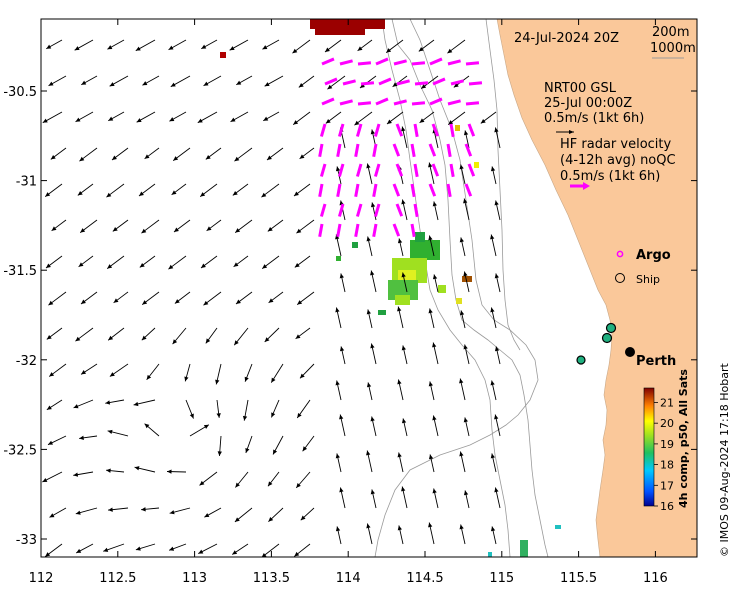 This screenshot has height=592, width=740. Describe the element at coordinates (501, 578) in the screenshot. I see `x-tick-label: 115` at that location.